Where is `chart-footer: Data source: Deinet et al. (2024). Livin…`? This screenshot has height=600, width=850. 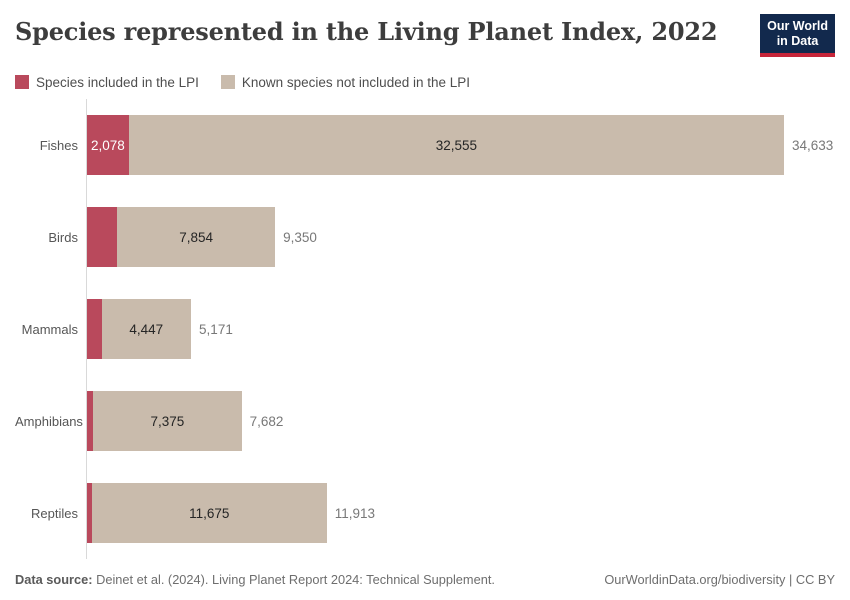
chart-footer: Data source: Deinet et al. (2024). Livin… is located at coordinates (425, 579).